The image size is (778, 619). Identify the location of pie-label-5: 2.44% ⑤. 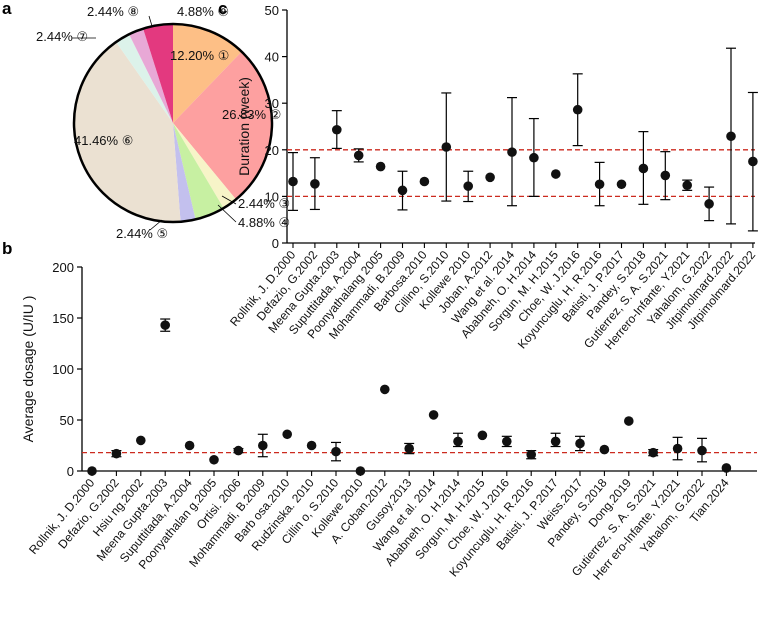
(142, 233).